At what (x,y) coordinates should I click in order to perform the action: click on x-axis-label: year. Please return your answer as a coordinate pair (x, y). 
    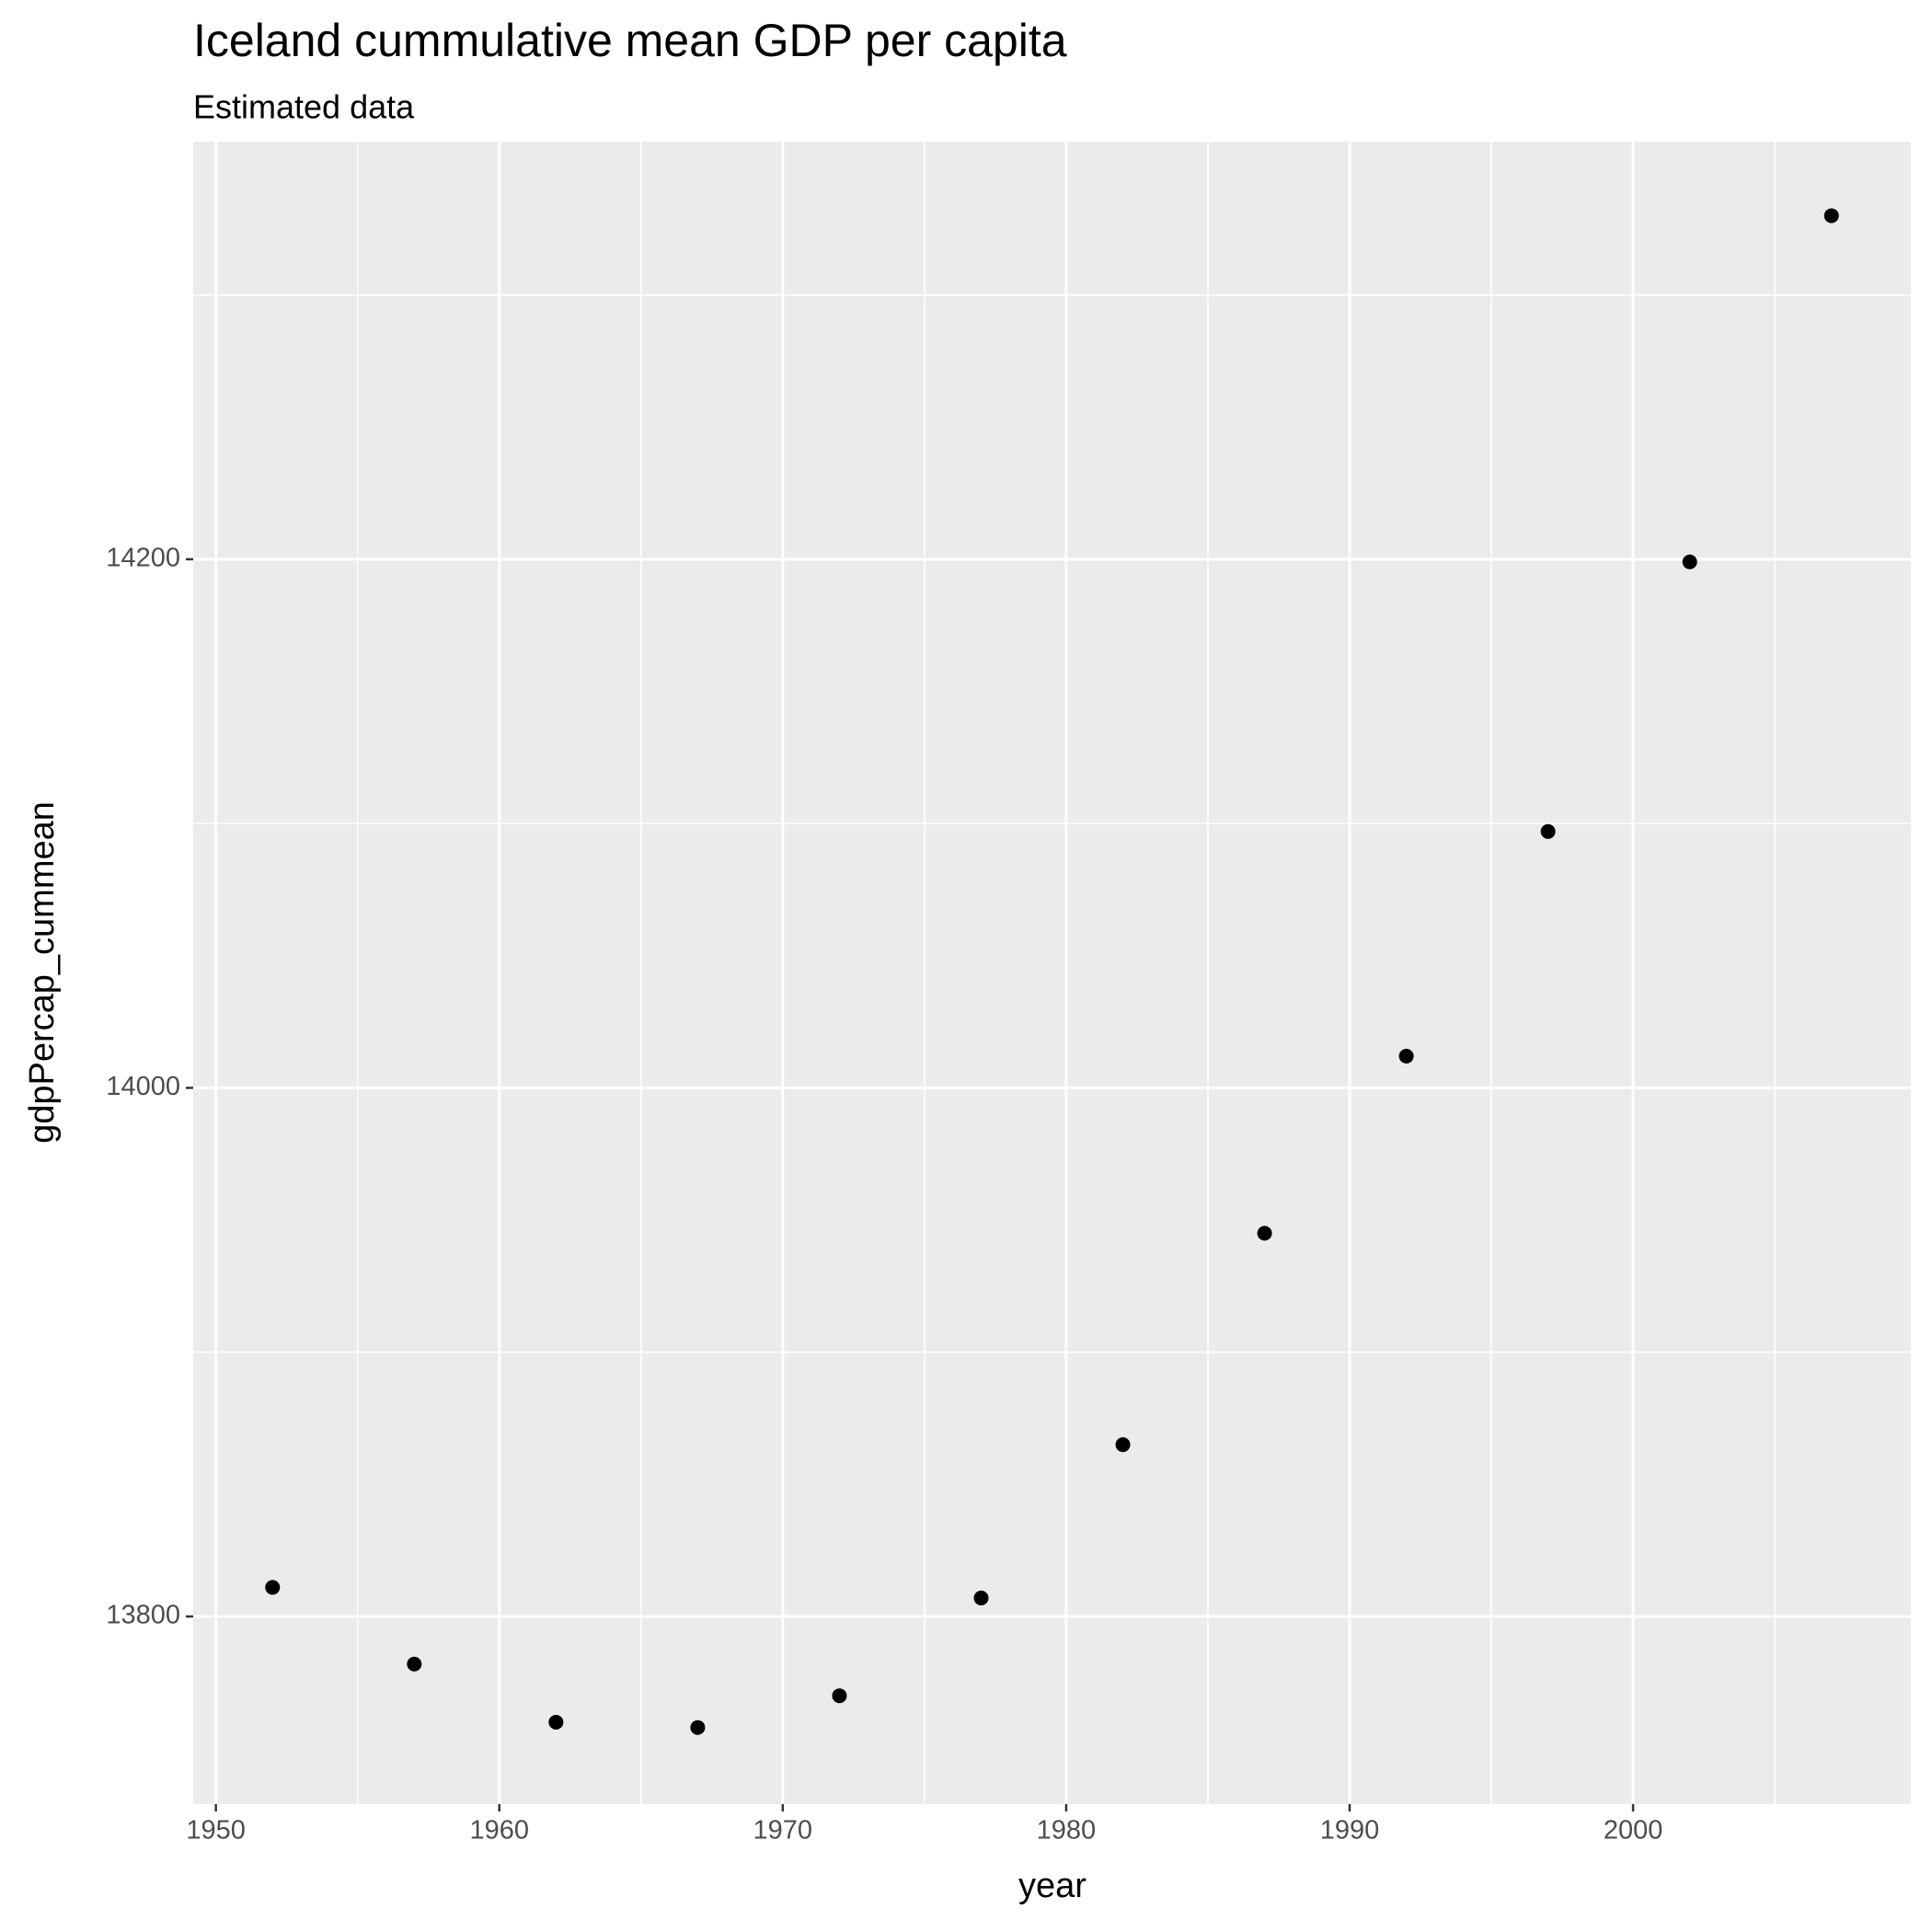
    Looking at the image, I should click on (1052, 1886).